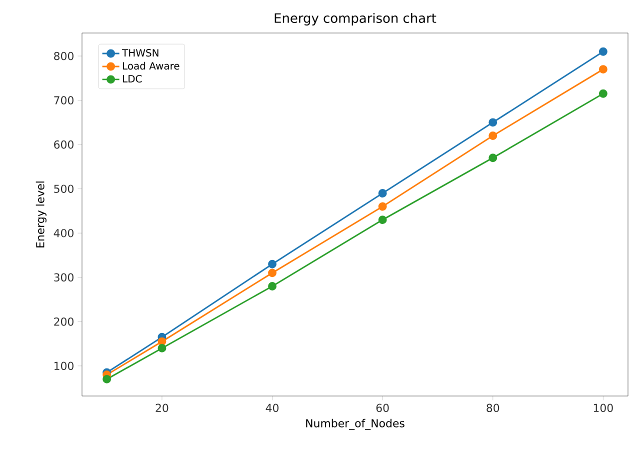  What do you see at coordinates (64, 144) in the screenshot?
I see `y-tick-label: 600` at bounding box center [64, 144].